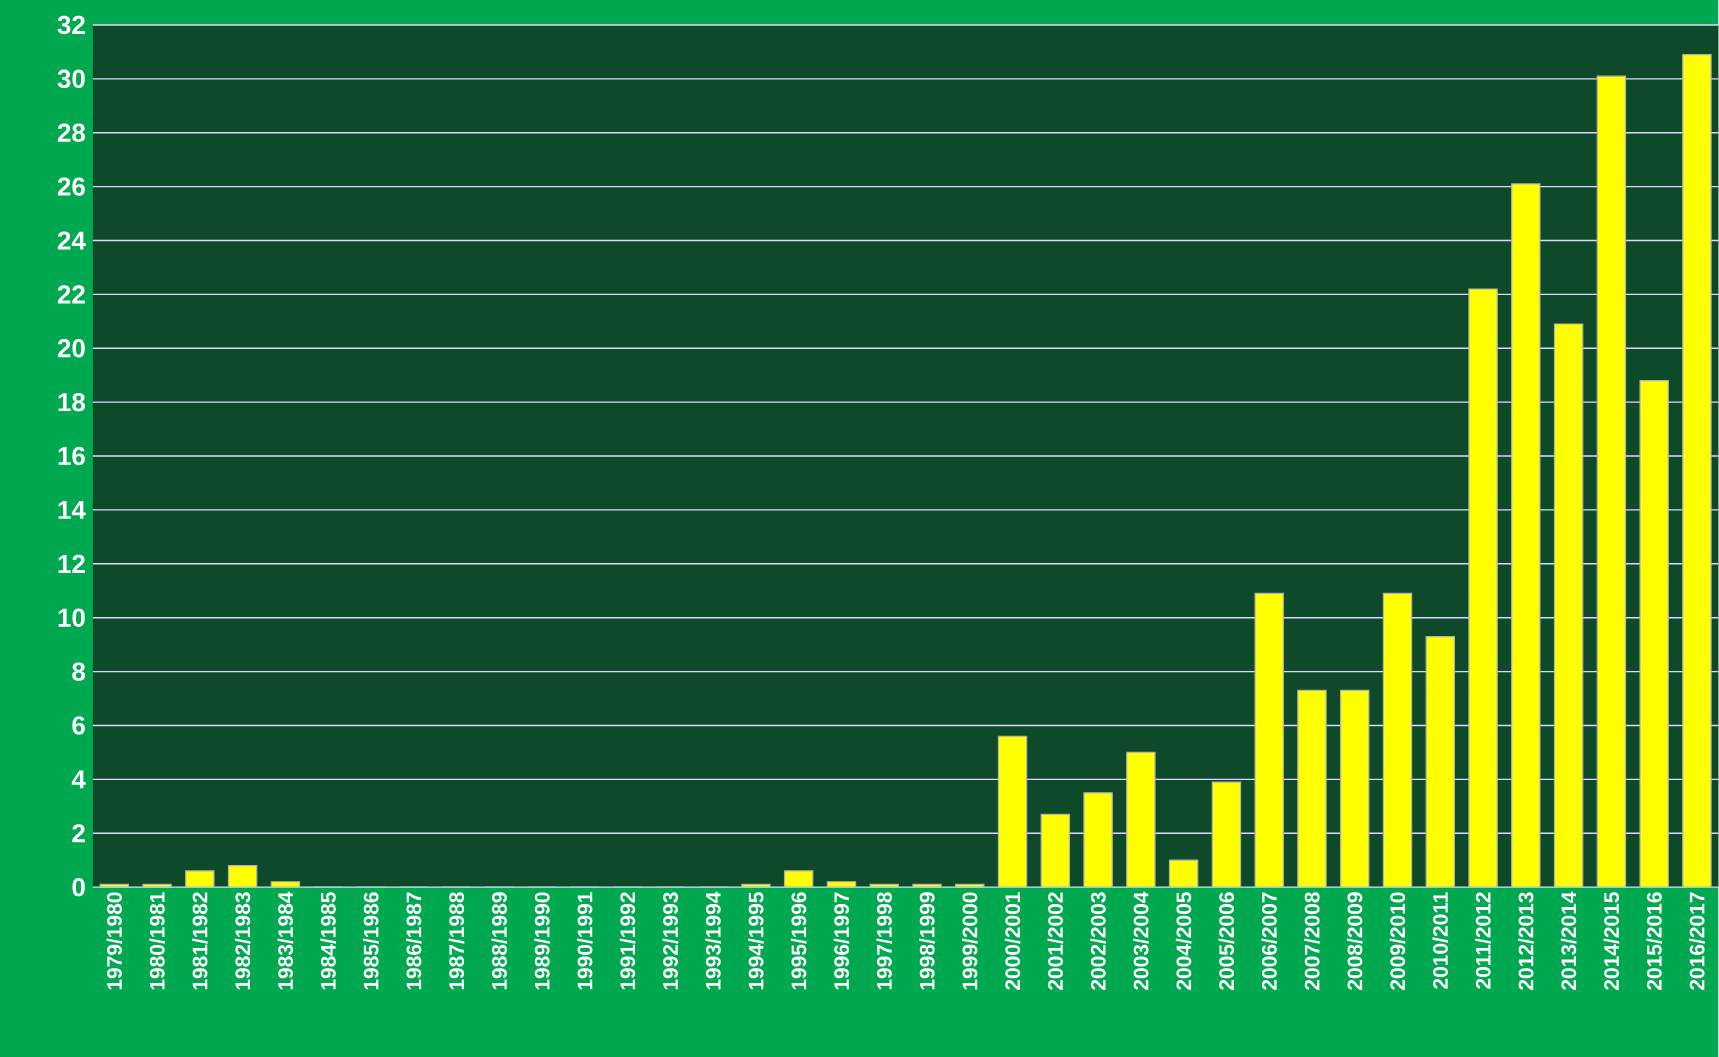 The image size is (1719, 1057). Describe the element at coordinates (1611, 941) in the screenshot. I see `x-tick-label: 2014/2015` at that location.